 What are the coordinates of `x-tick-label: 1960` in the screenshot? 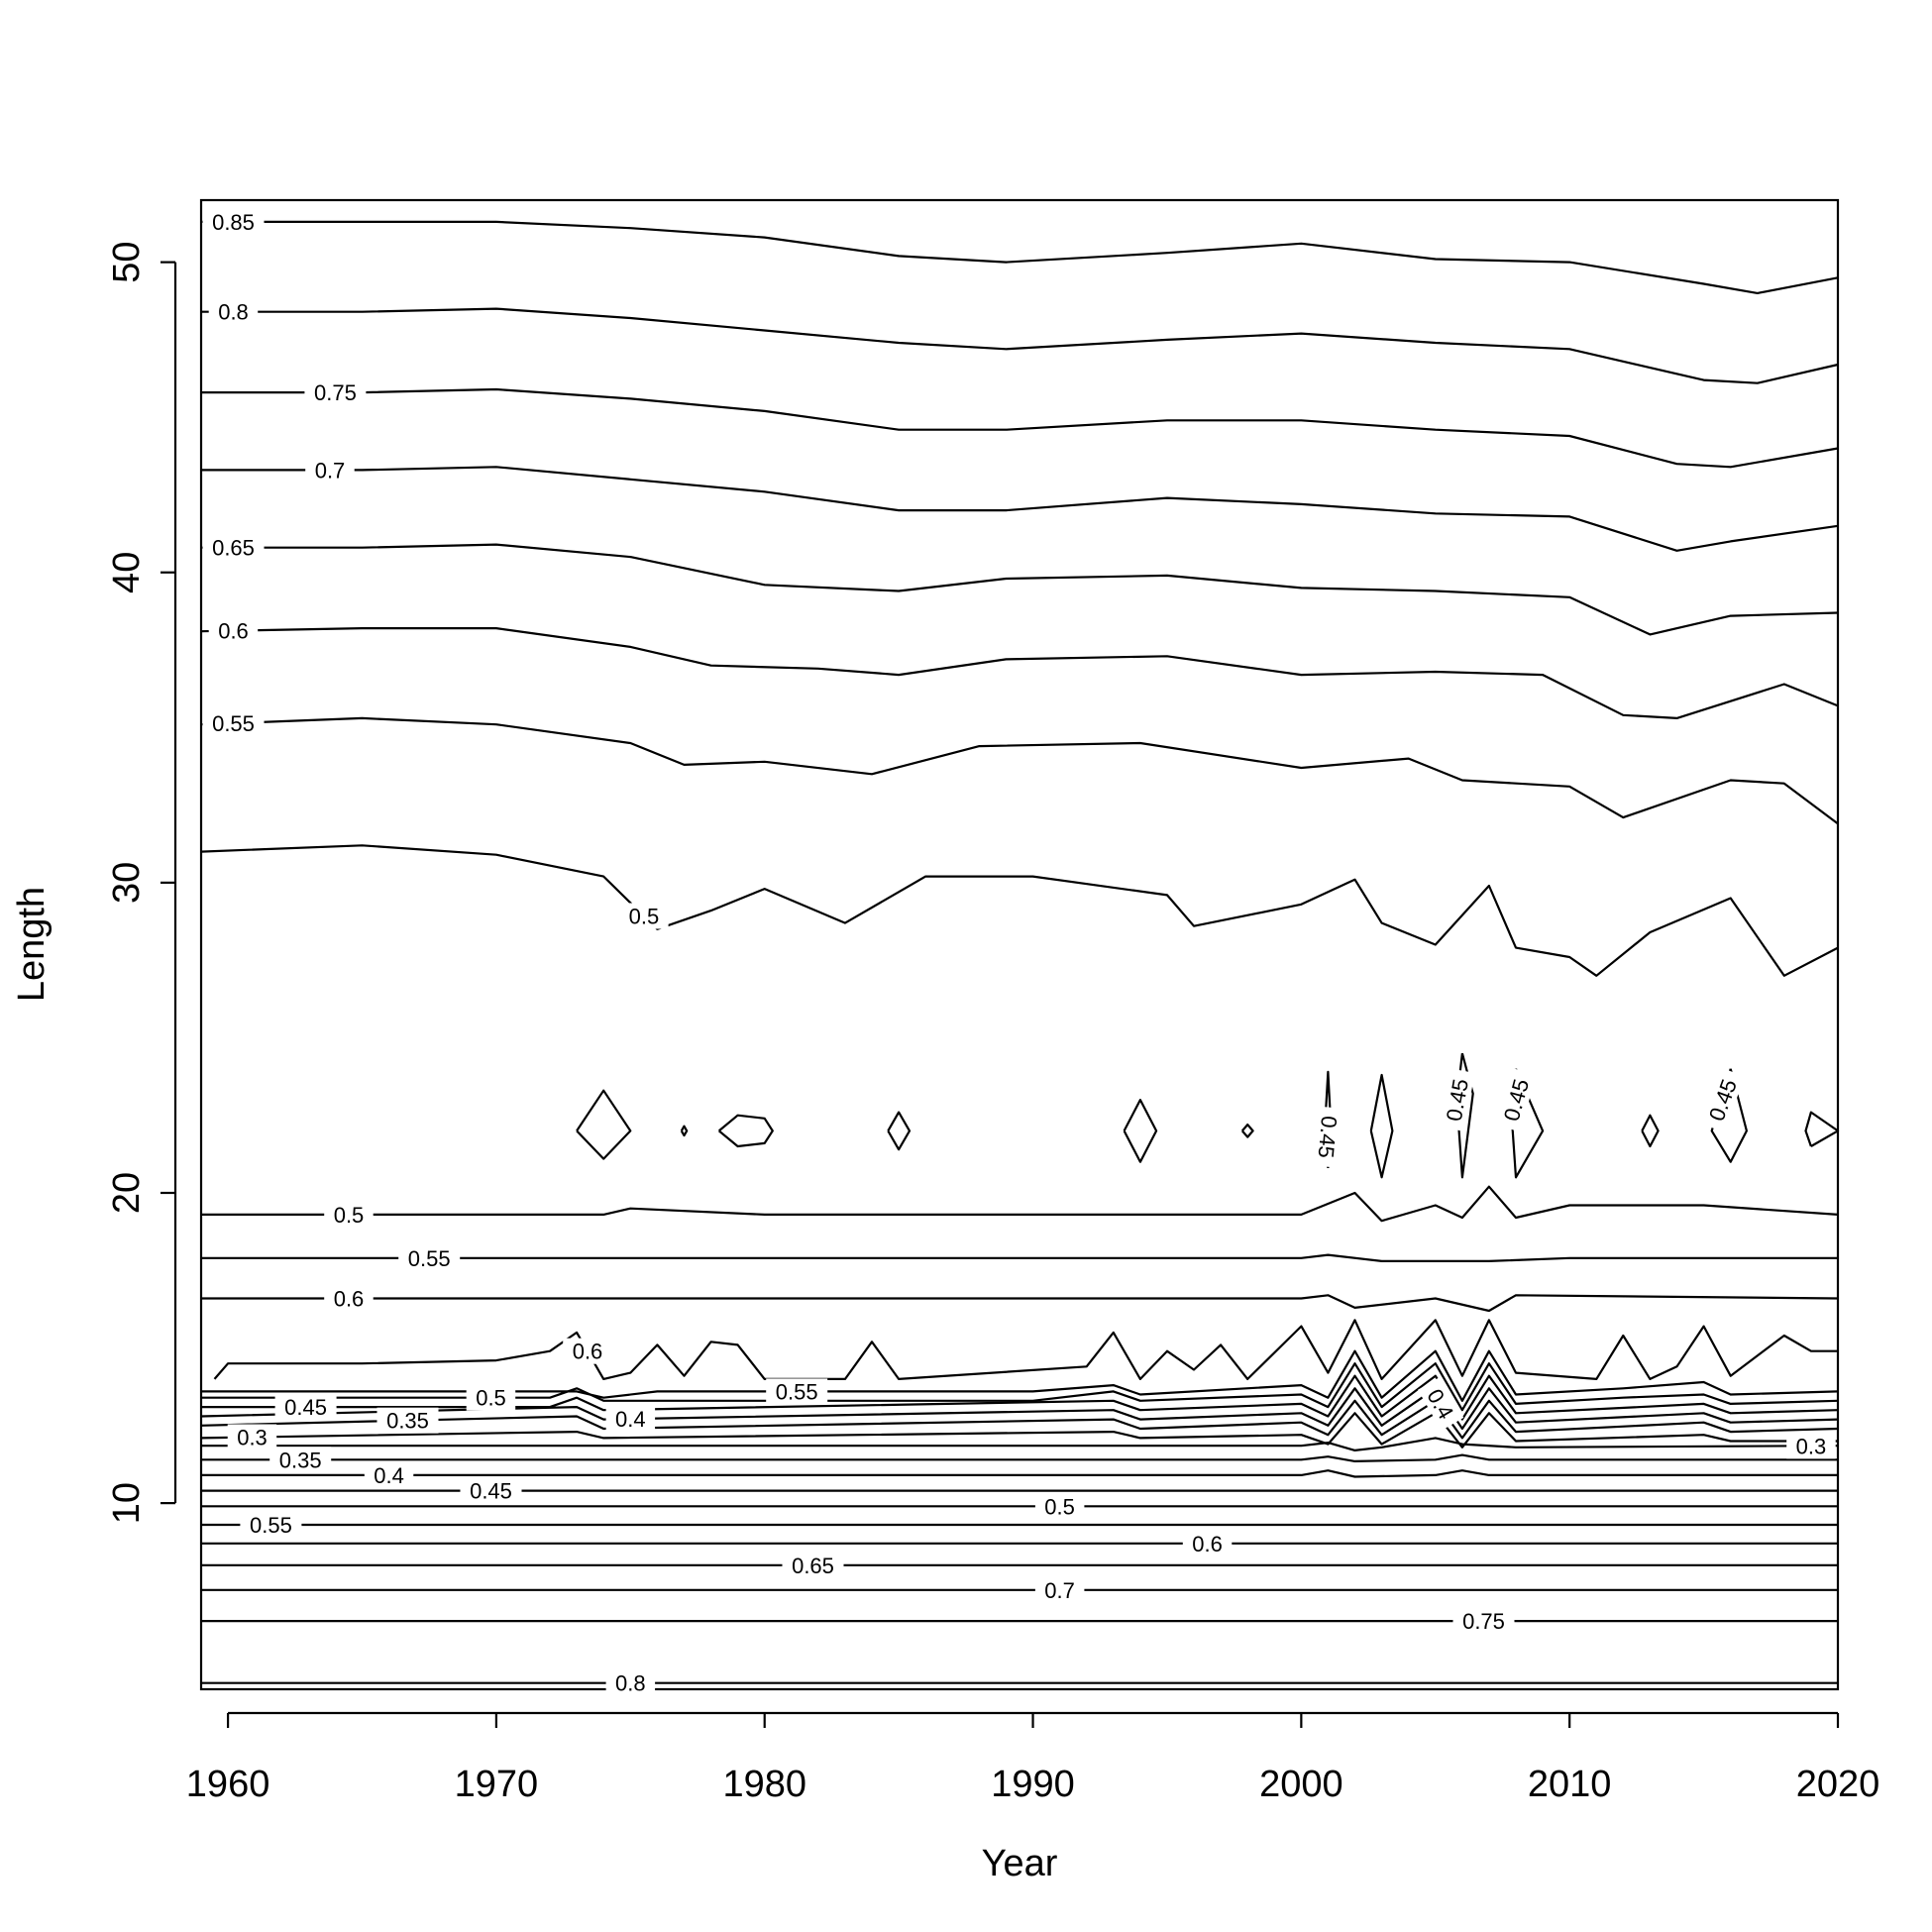 It's located at (228, 1784).